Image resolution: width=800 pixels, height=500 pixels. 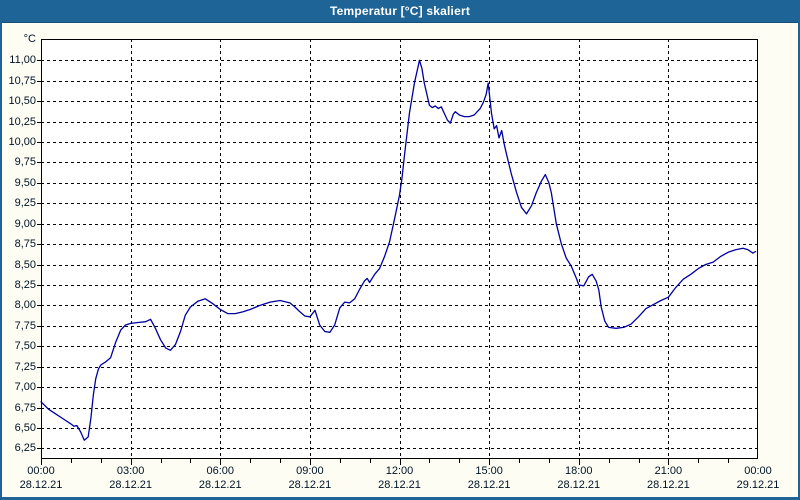 I want to click on y-axis-tick-label: 9,25, so click(x=25, y=203).